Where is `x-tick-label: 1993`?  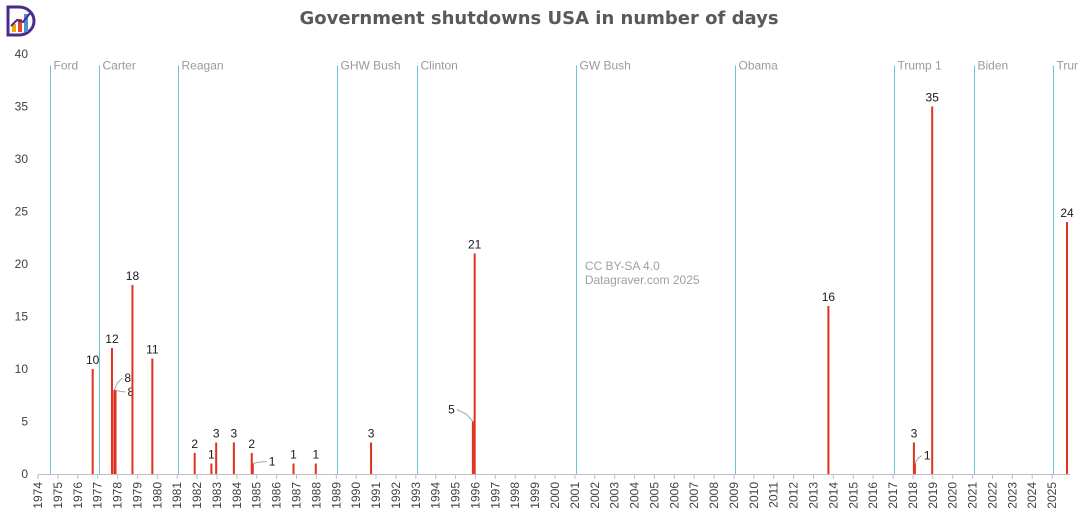 x-tick-label: 1993 is located at coordinates (416, 495).